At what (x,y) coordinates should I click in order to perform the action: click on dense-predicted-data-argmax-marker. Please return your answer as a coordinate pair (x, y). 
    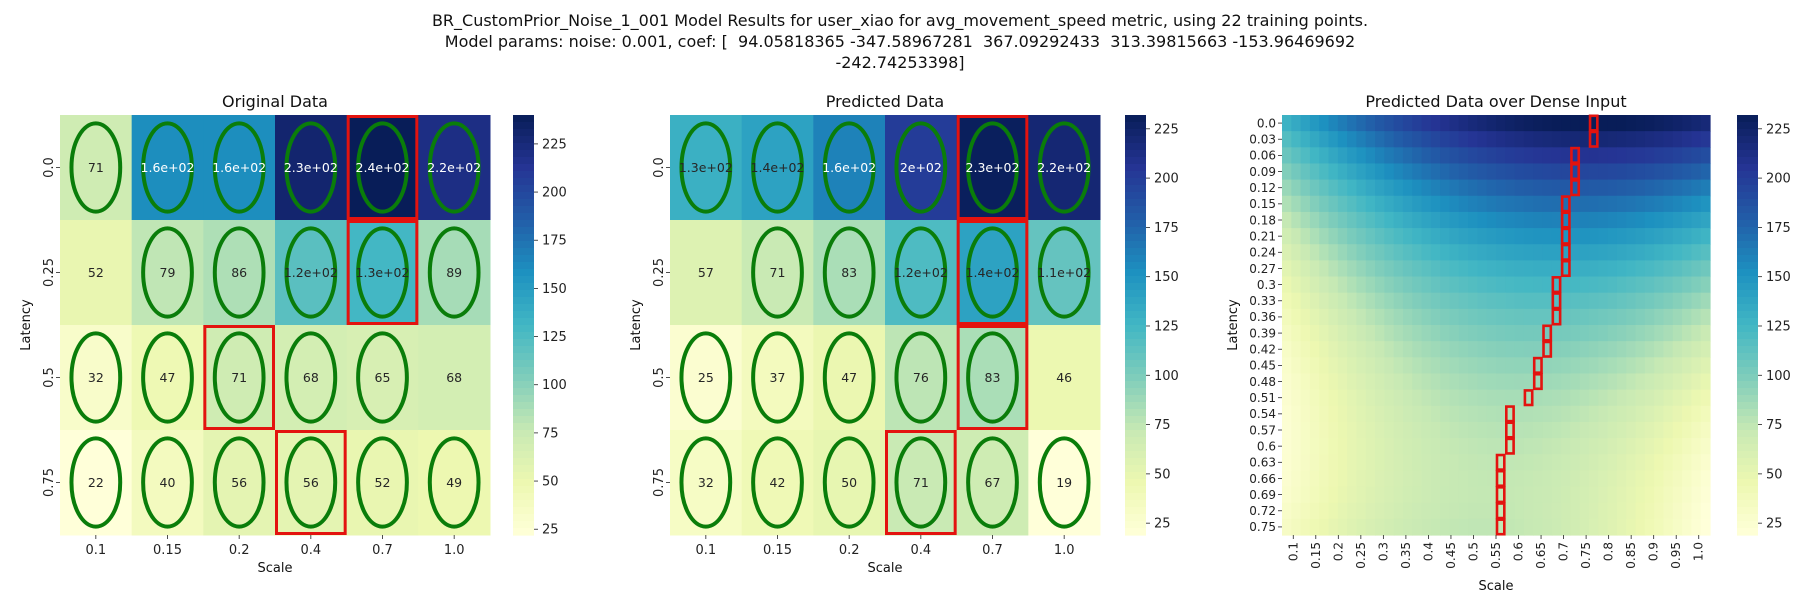
    Looking at the image, I should click on (1537, 365).